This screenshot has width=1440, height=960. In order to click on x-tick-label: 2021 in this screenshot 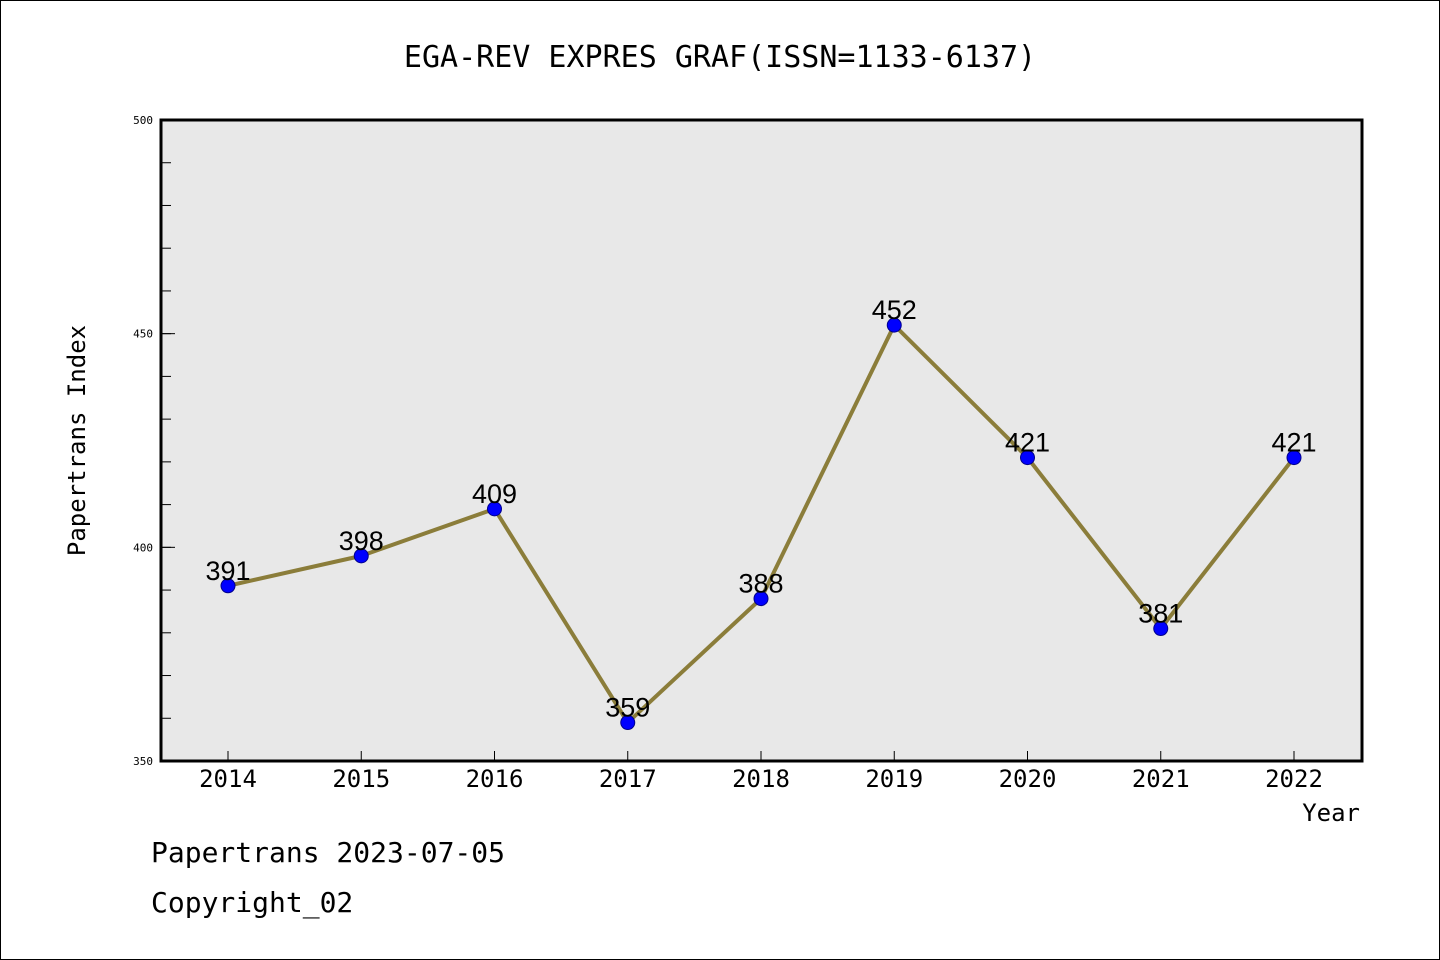, I will do `click(1161, 779)`.